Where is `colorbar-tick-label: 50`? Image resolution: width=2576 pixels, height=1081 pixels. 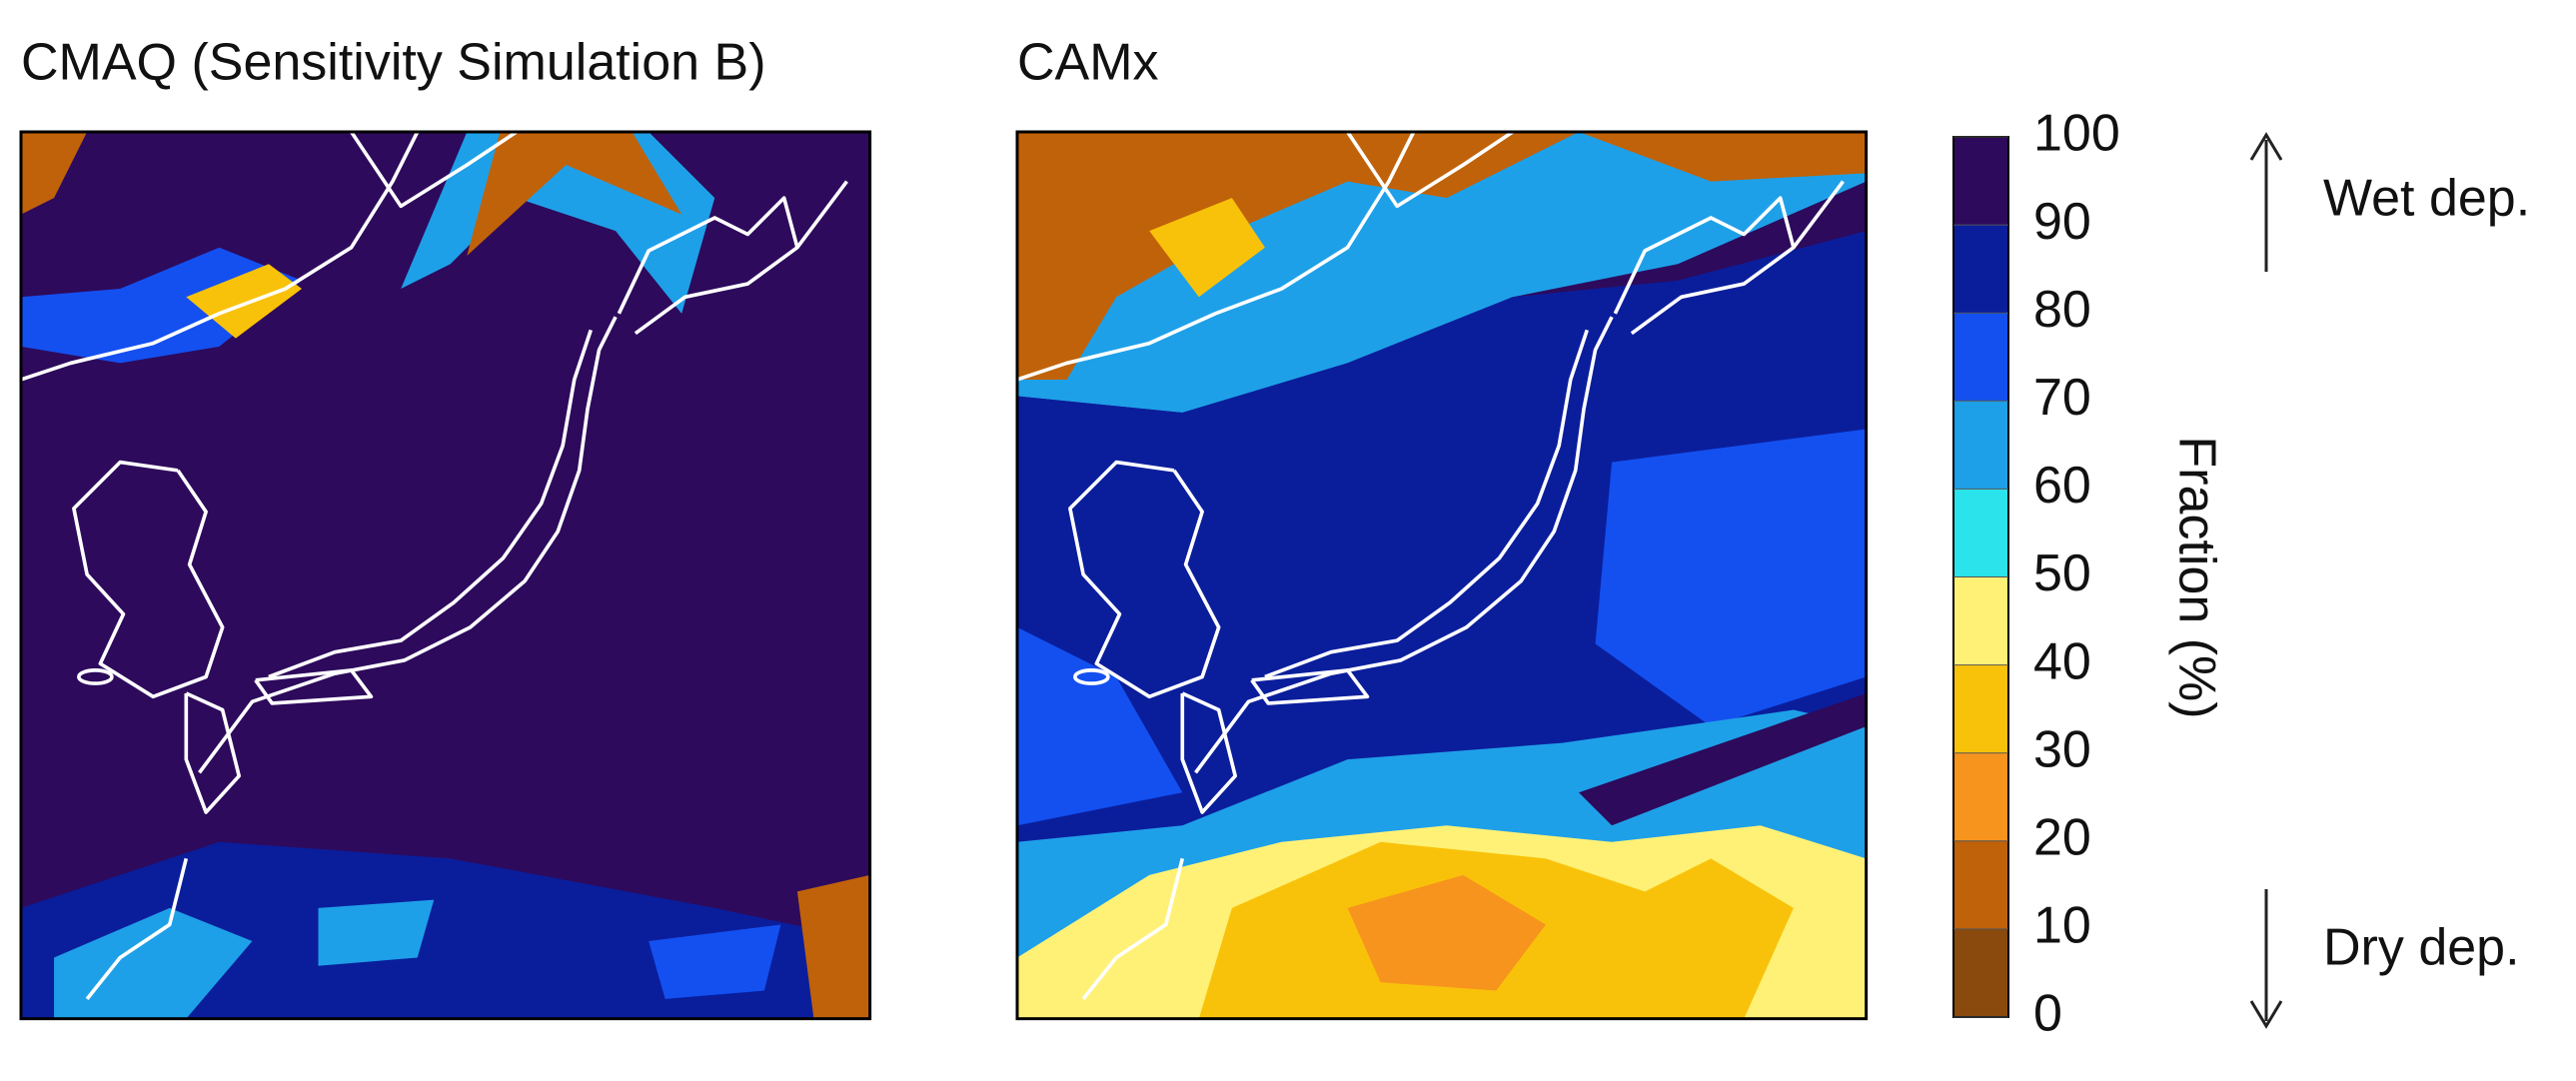
colorbar-tick-label: 50 is located at coordinates (2062, 573).